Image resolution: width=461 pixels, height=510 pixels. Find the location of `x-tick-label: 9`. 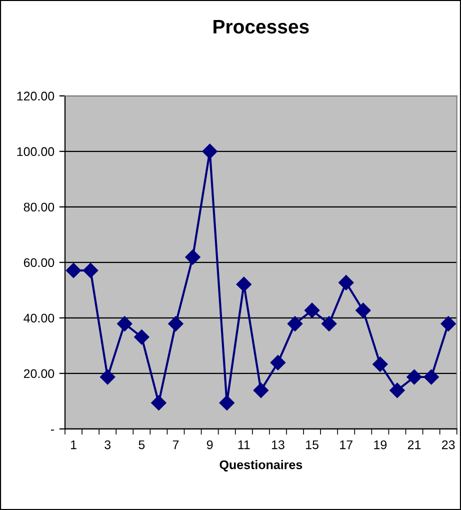

x-tick-label: 9 is located at coordinates (209, 445).